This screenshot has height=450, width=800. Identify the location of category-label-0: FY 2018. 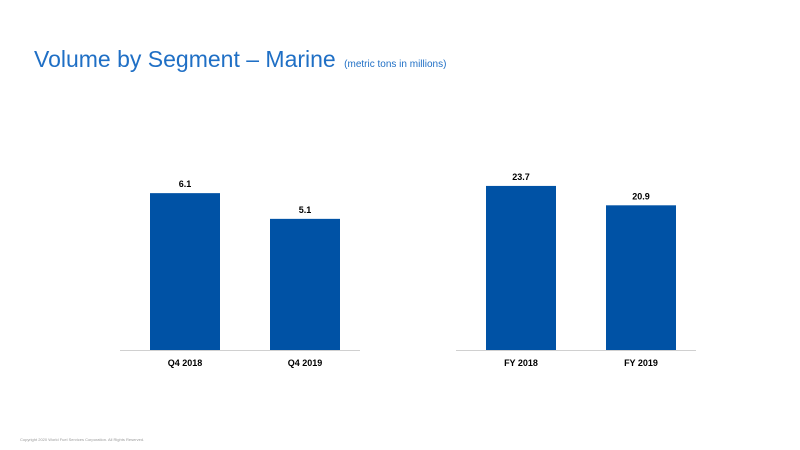
(521, 363).